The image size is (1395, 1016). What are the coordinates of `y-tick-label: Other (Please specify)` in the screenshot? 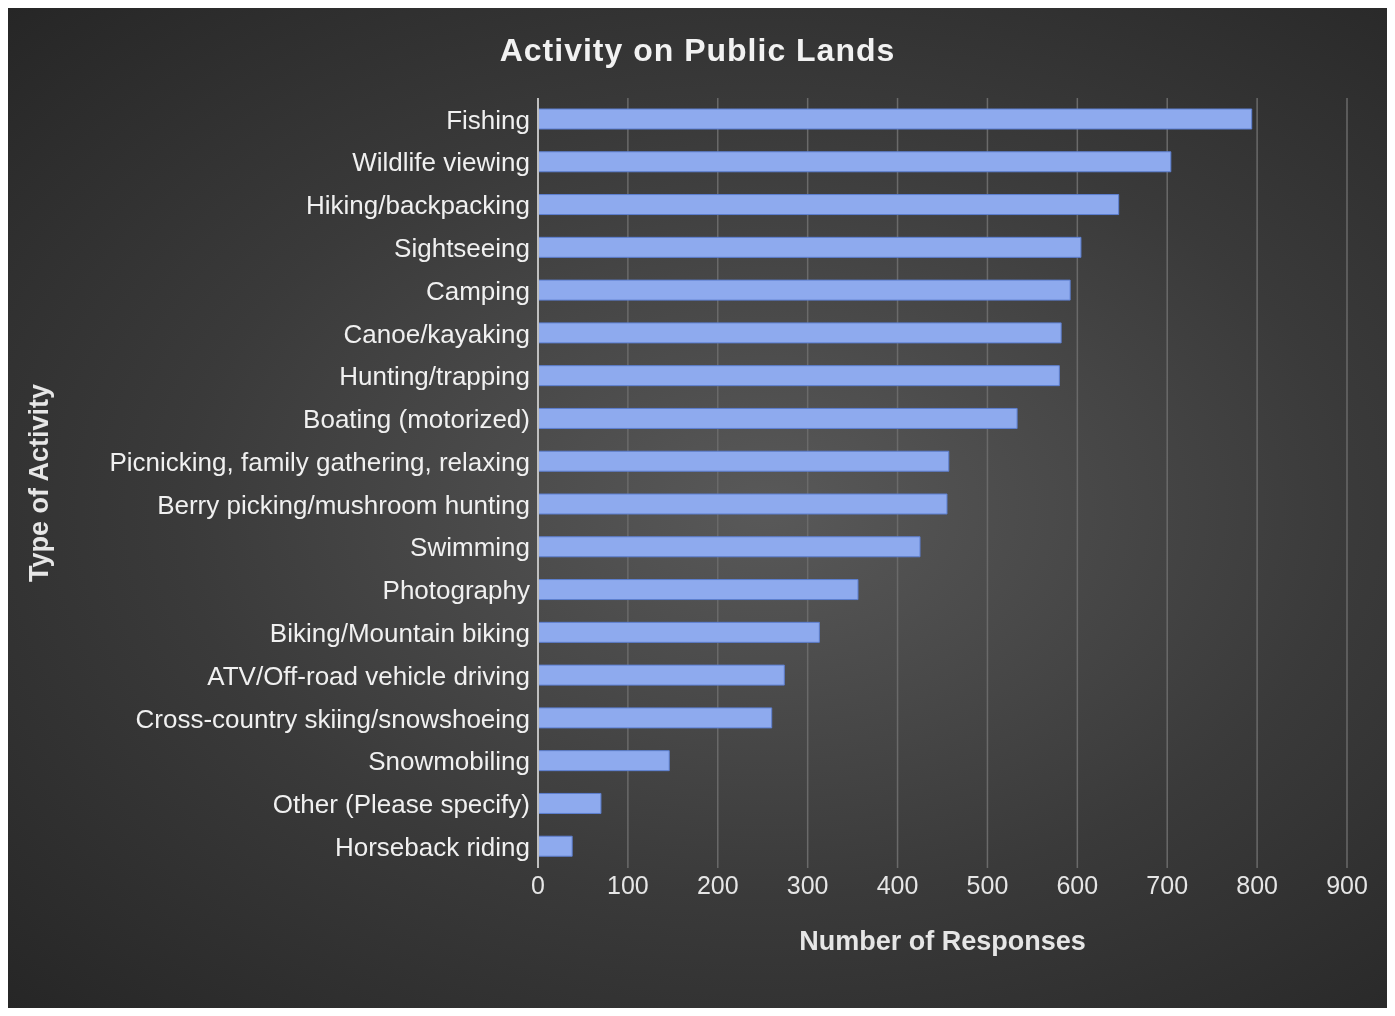 It's located at (401, 804).